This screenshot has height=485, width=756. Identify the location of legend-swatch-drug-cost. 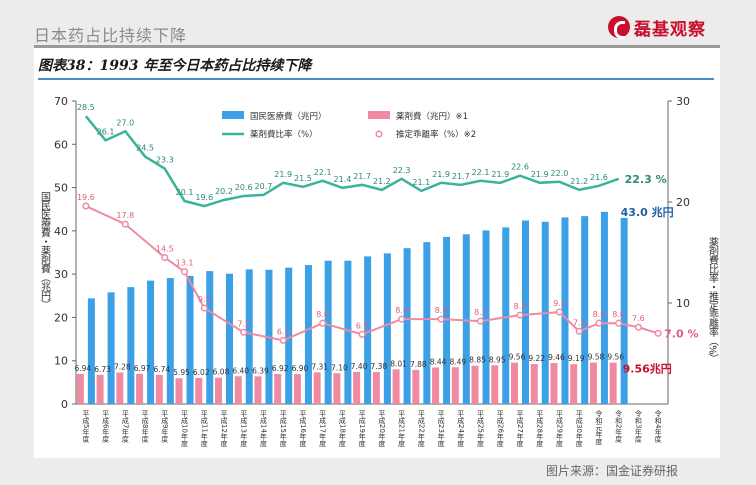
(379, 115).